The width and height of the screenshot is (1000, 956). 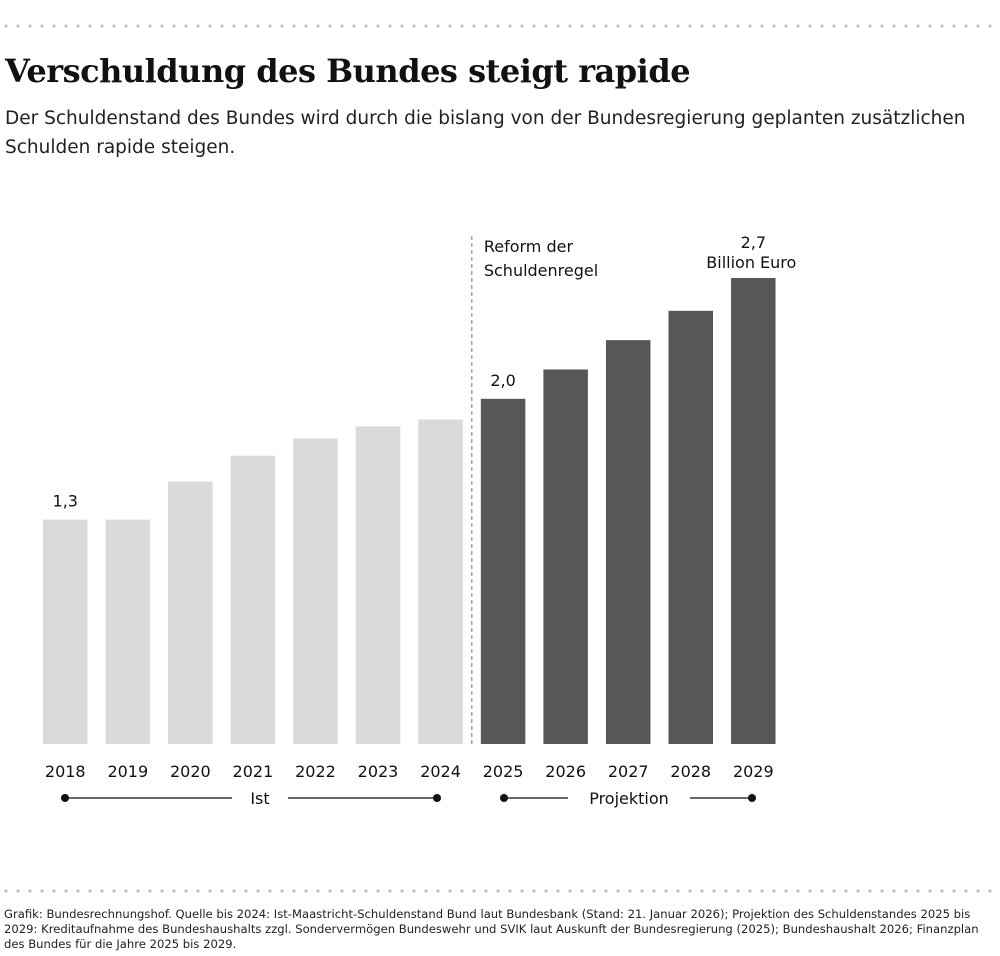 What do you see at coordinates (65, 771) in the screenshot?
I see `x-tick-label-2018: 2018` at bounding box center [65, 771].